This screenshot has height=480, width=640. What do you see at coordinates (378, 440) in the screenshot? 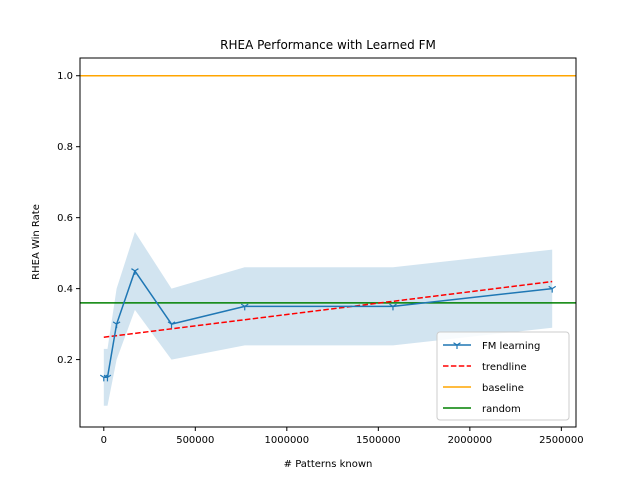
I see `x-tick-label: 1500000` at bounding box center [378, 440].